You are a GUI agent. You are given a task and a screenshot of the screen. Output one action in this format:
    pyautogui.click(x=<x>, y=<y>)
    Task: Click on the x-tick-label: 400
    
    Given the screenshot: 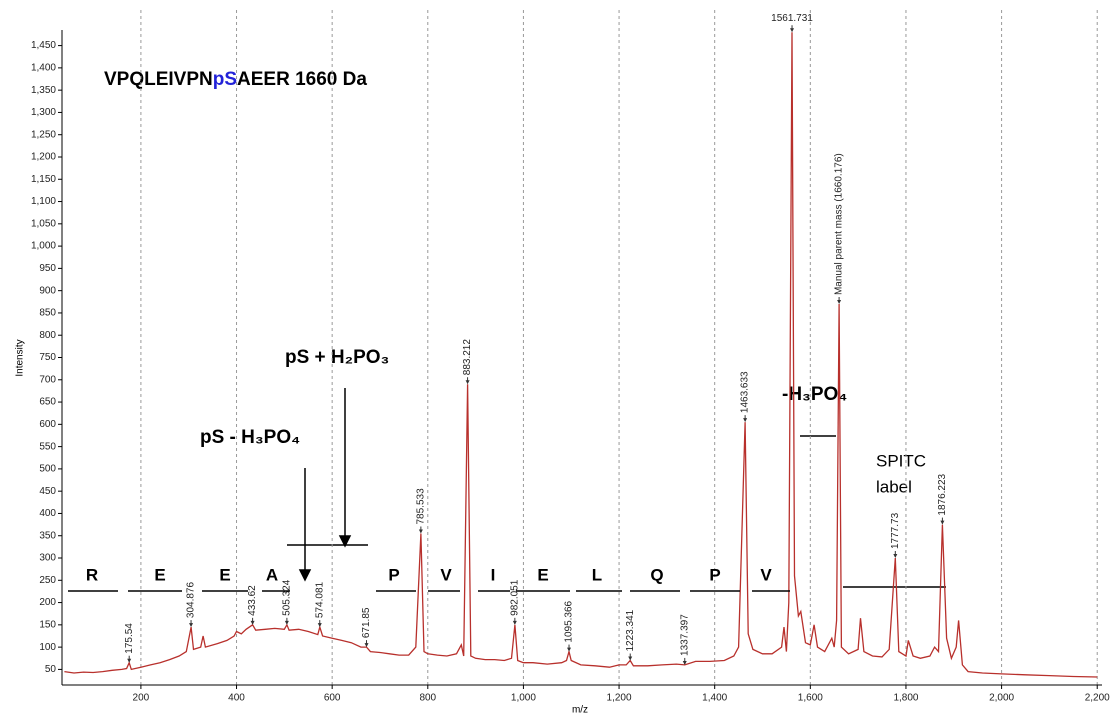 What is the action you would take?
    pyautogui.click(x=236, y=698)
    